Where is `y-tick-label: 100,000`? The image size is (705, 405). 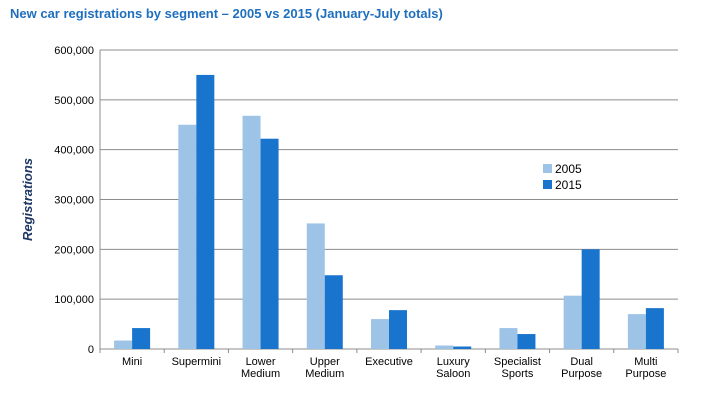 y-tick-label: 100,000 is located at coordinates (74, 300).